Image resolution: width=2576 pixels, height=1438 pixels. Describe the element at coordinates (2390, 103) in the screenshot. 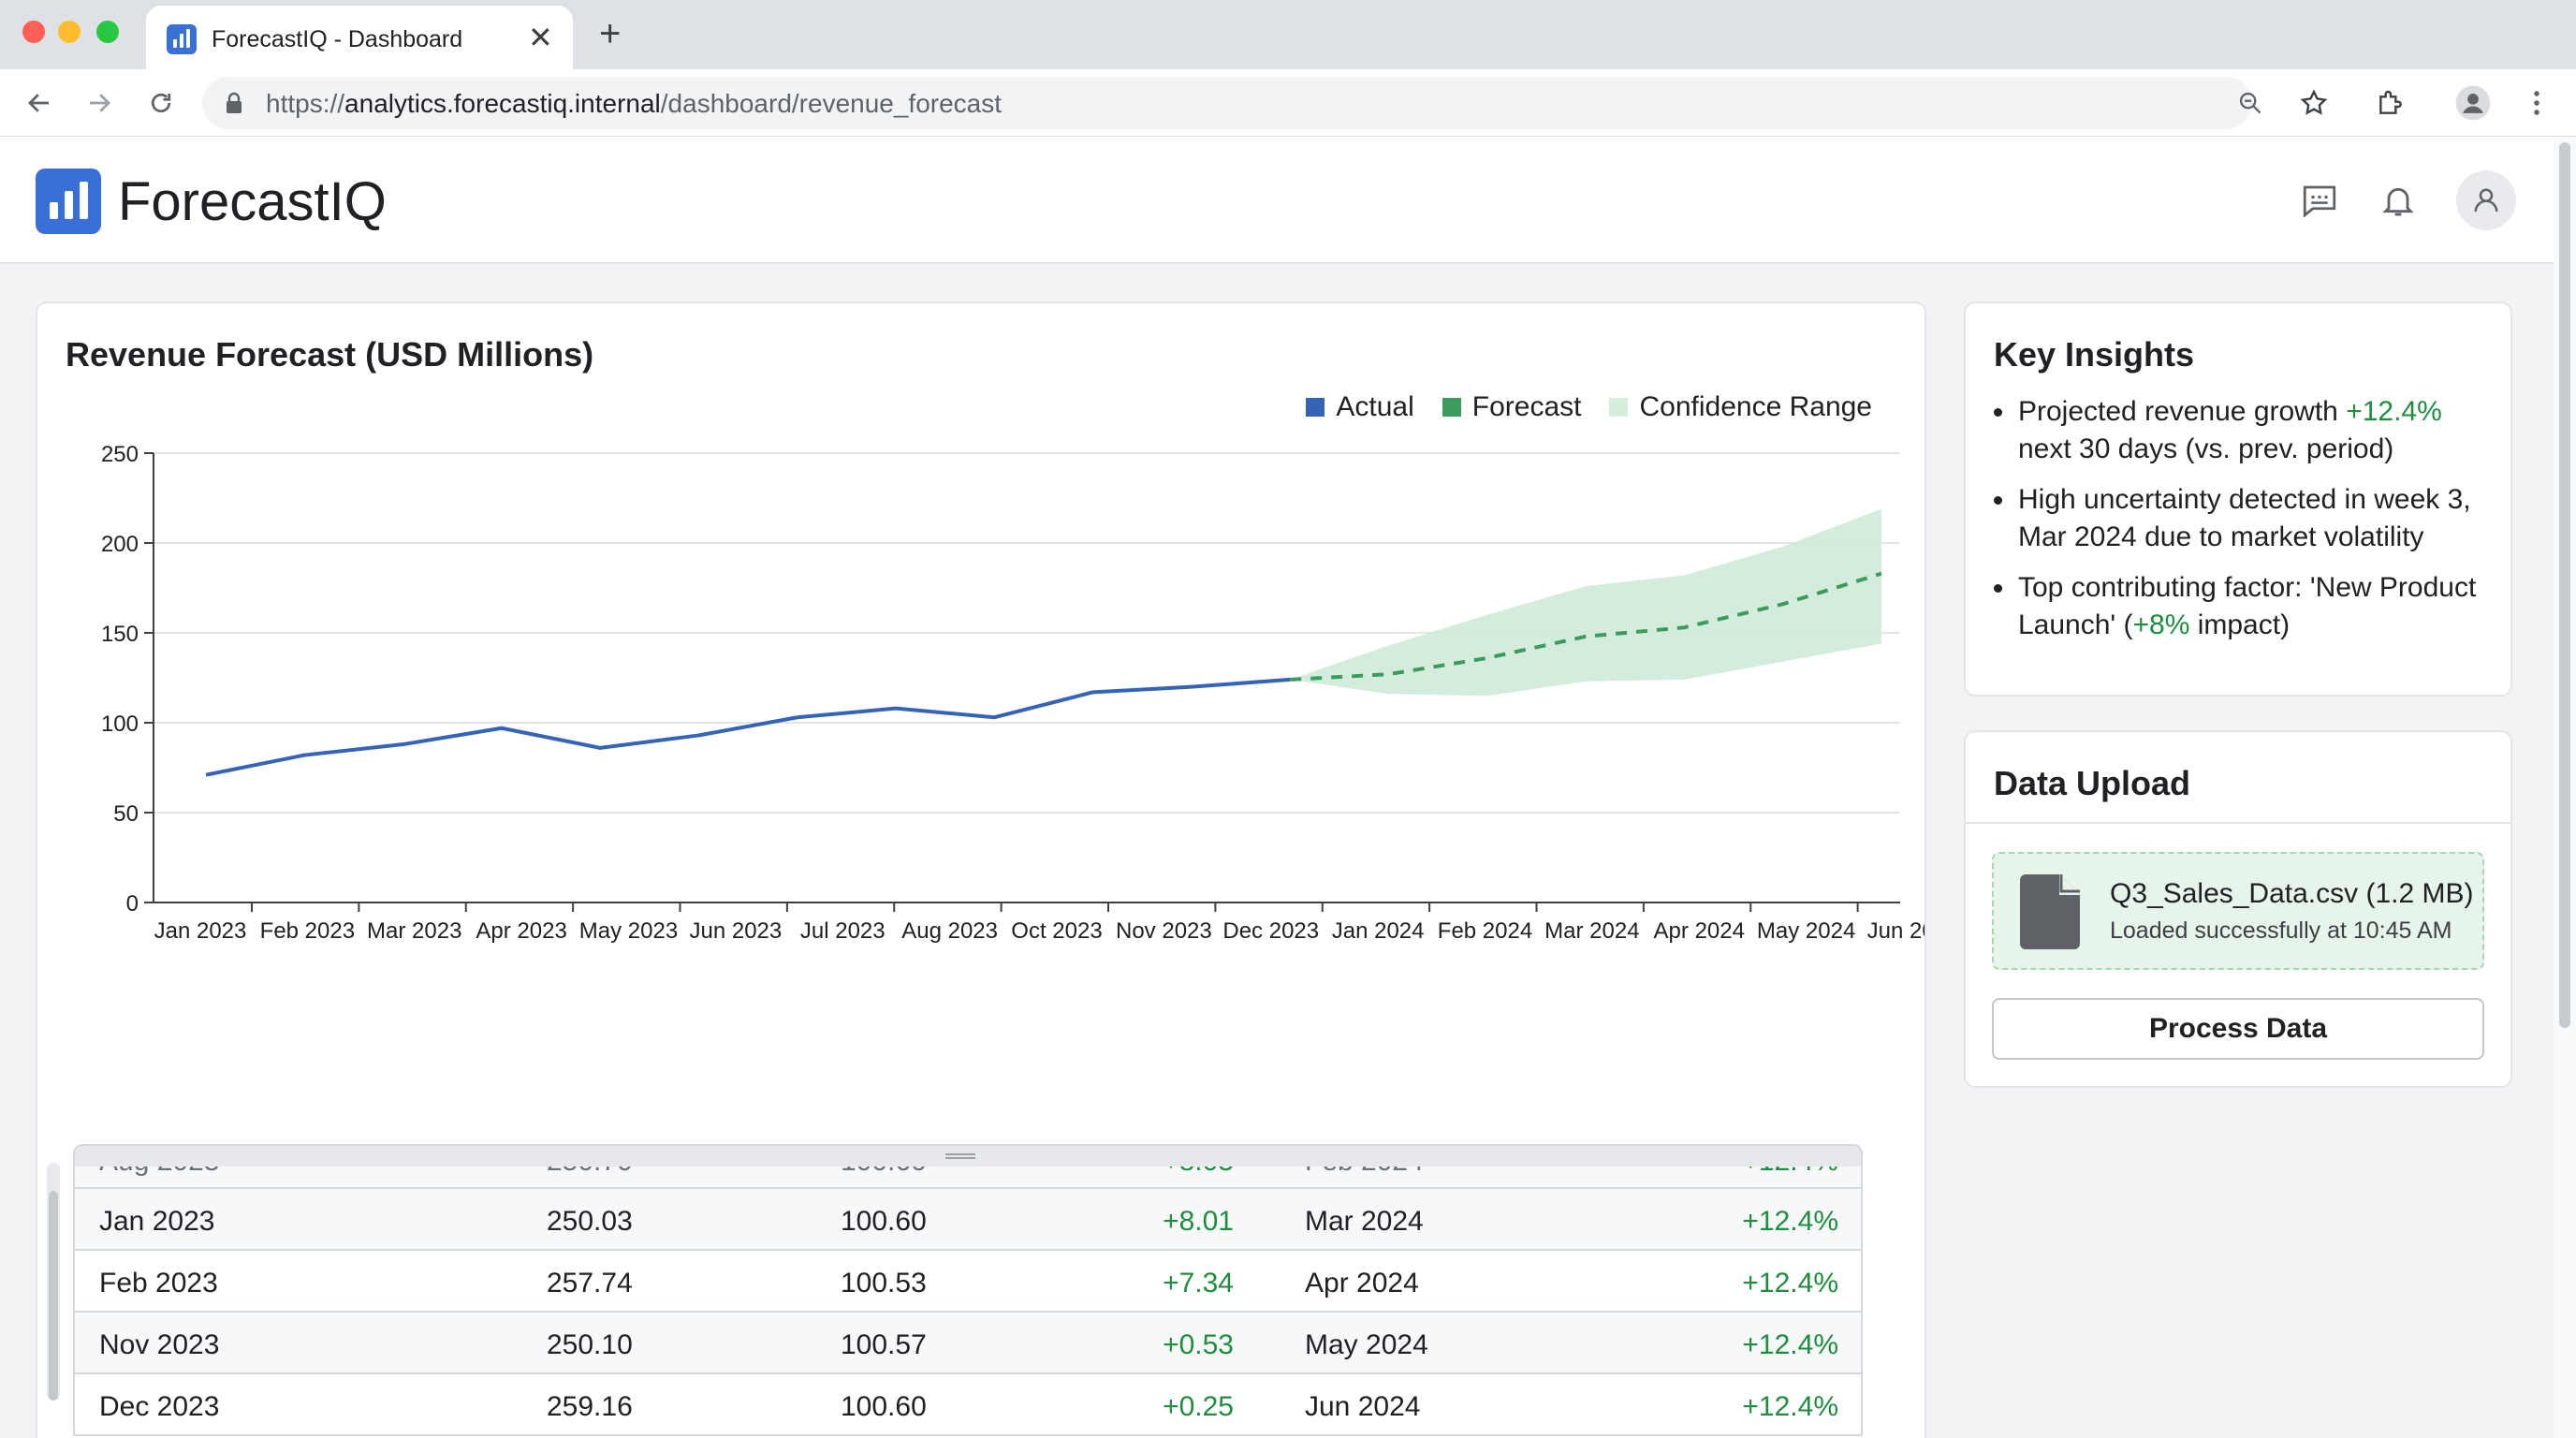

I see `extensions-icon` at that location.